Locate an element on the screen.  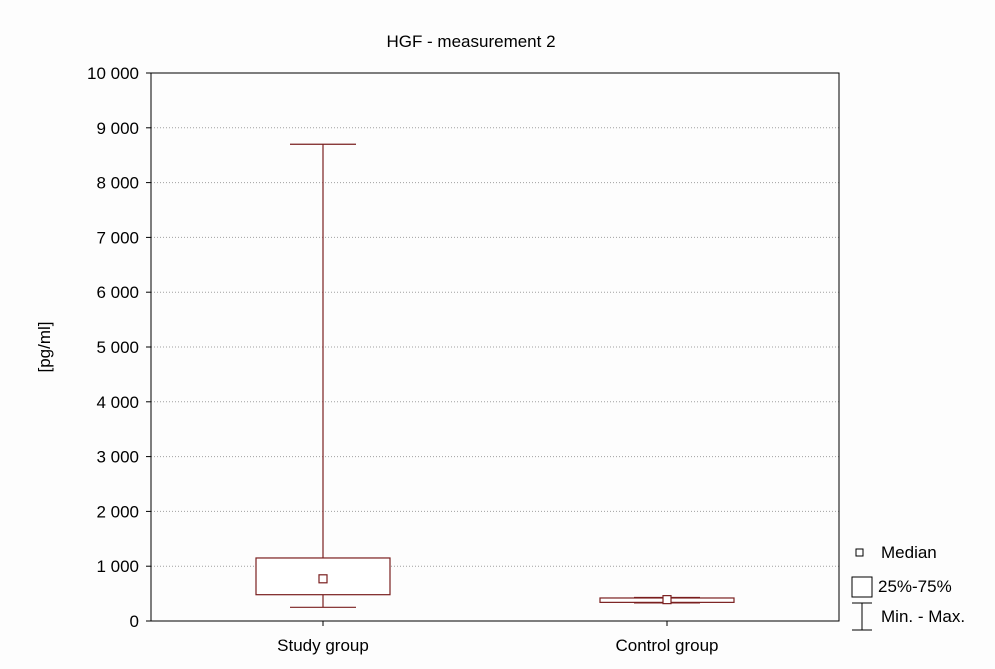
y-tick-label: 6 000 is located at coordinates (117, 292).